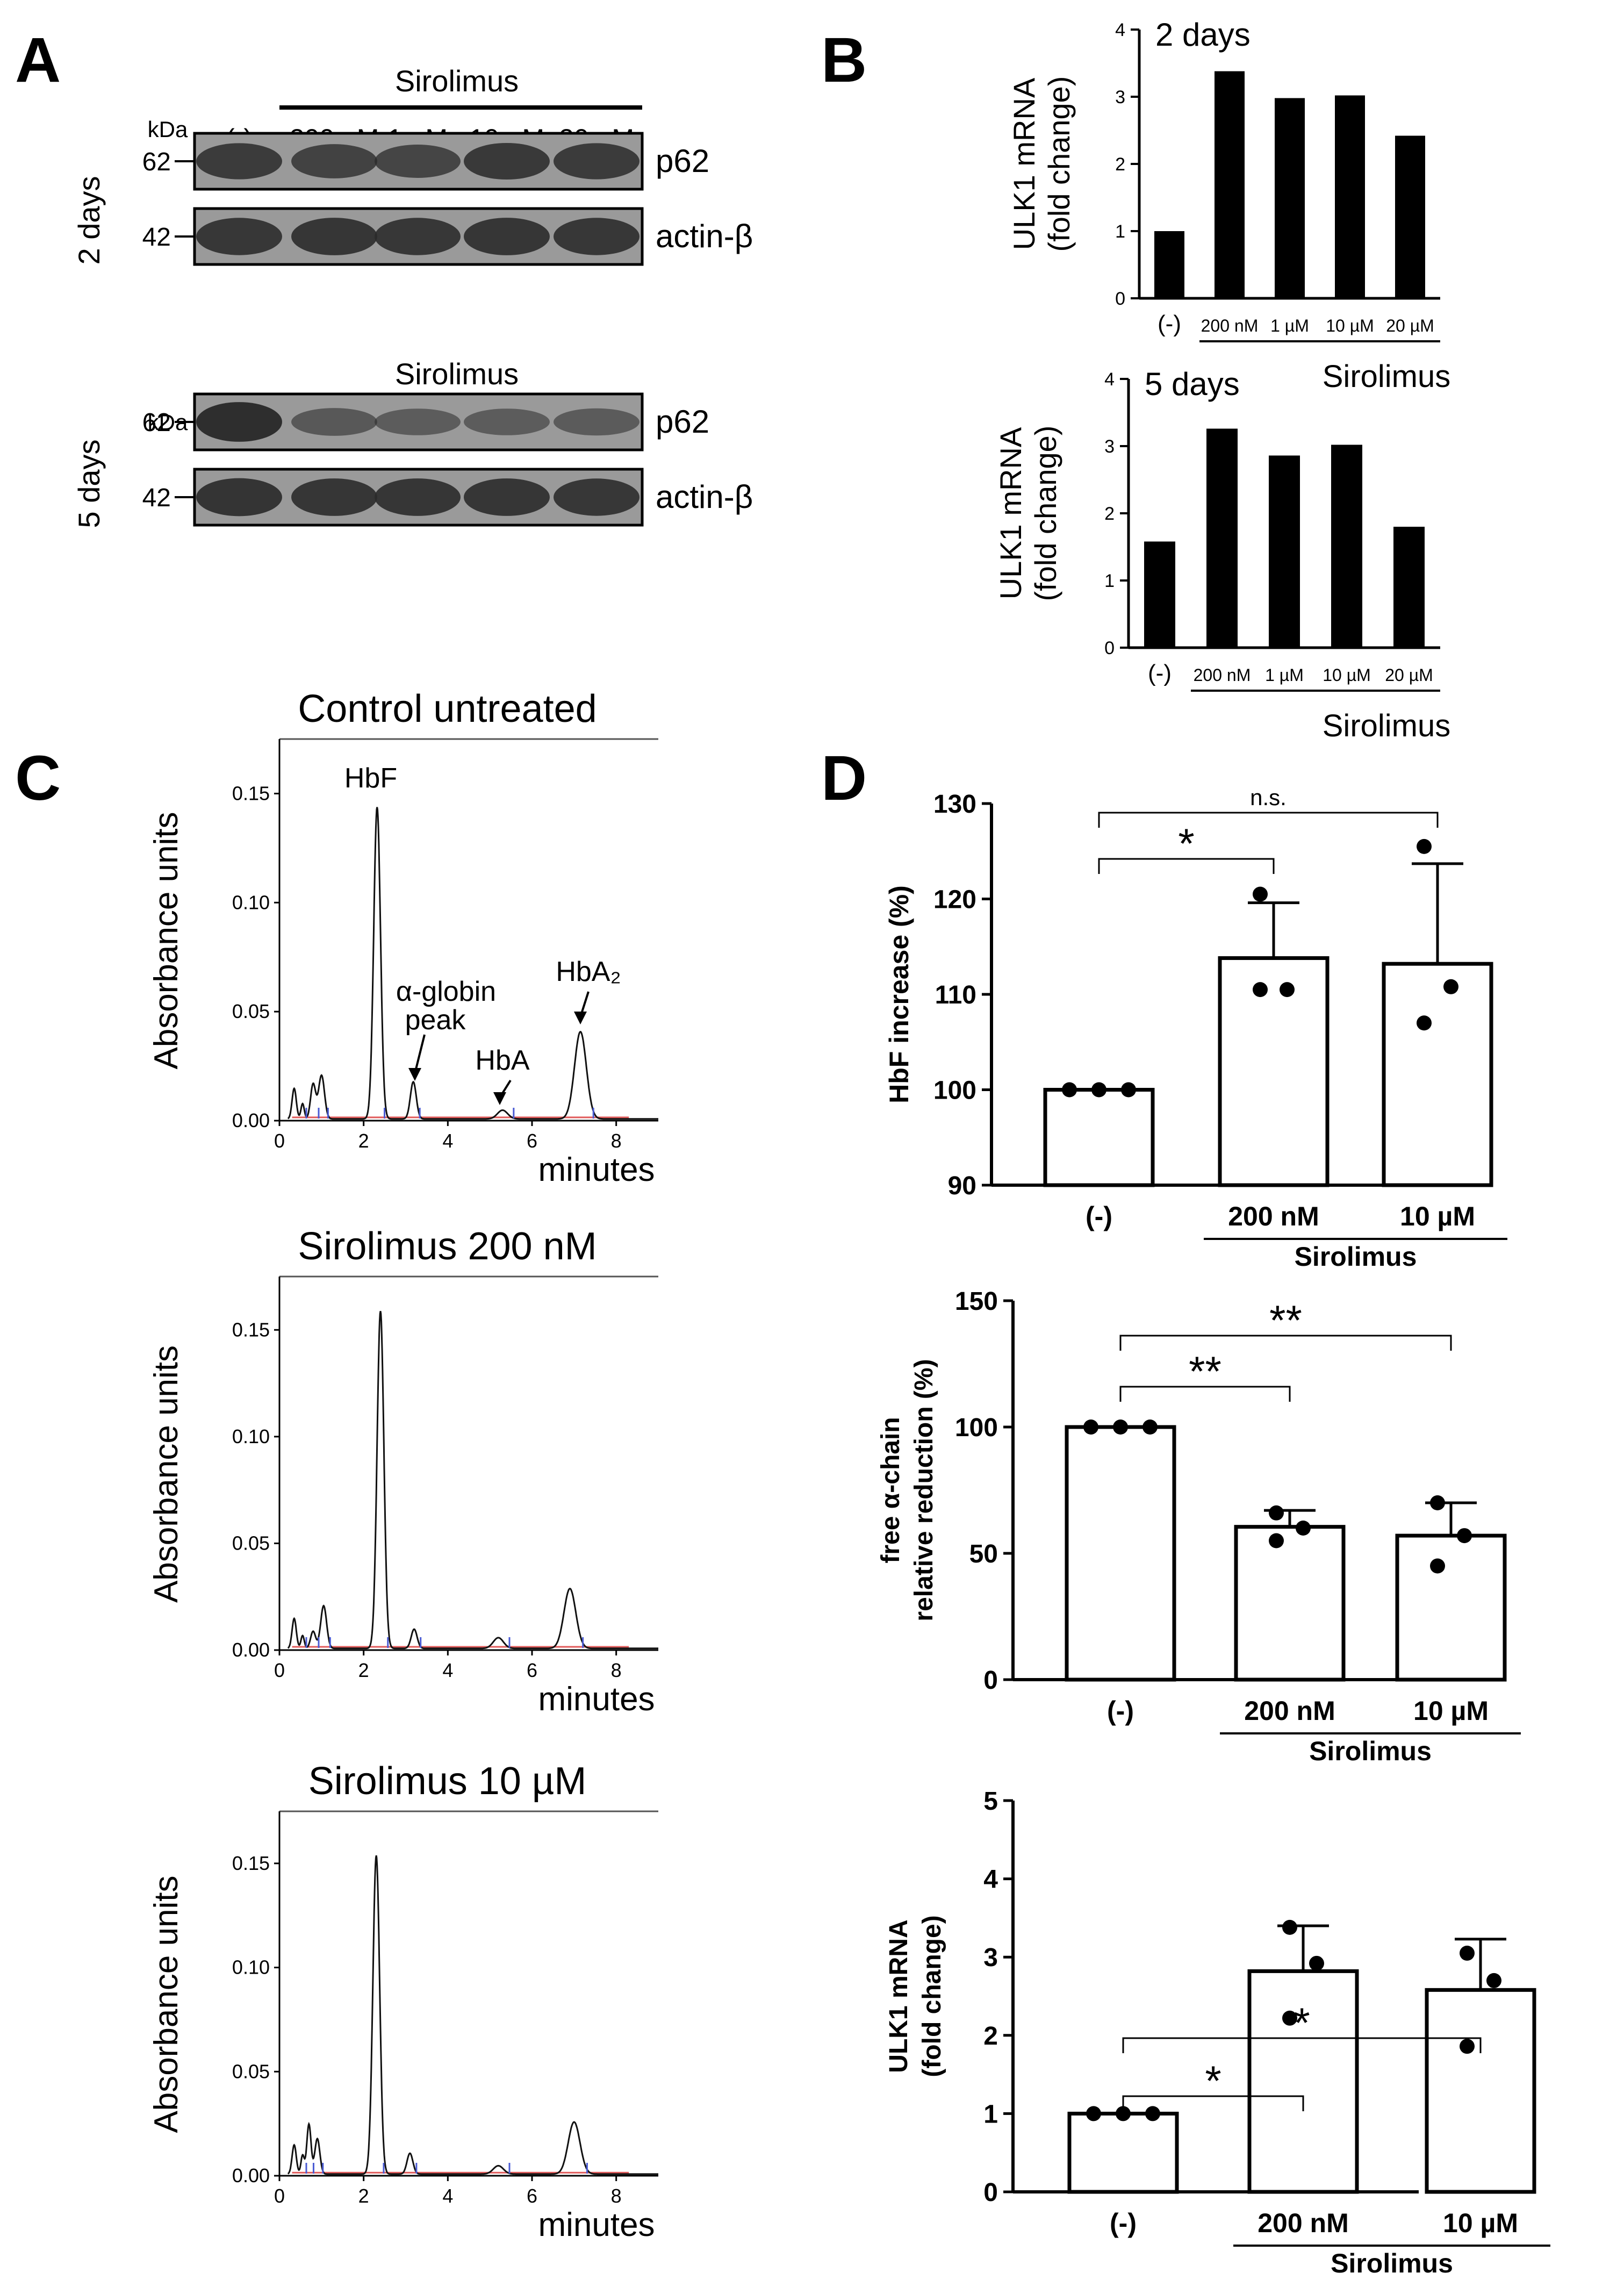 The image size is (1624, 2287). Describe the element at coordinates (38, 60) in the screenshot. I see `panel-letter-a: A` at that location.